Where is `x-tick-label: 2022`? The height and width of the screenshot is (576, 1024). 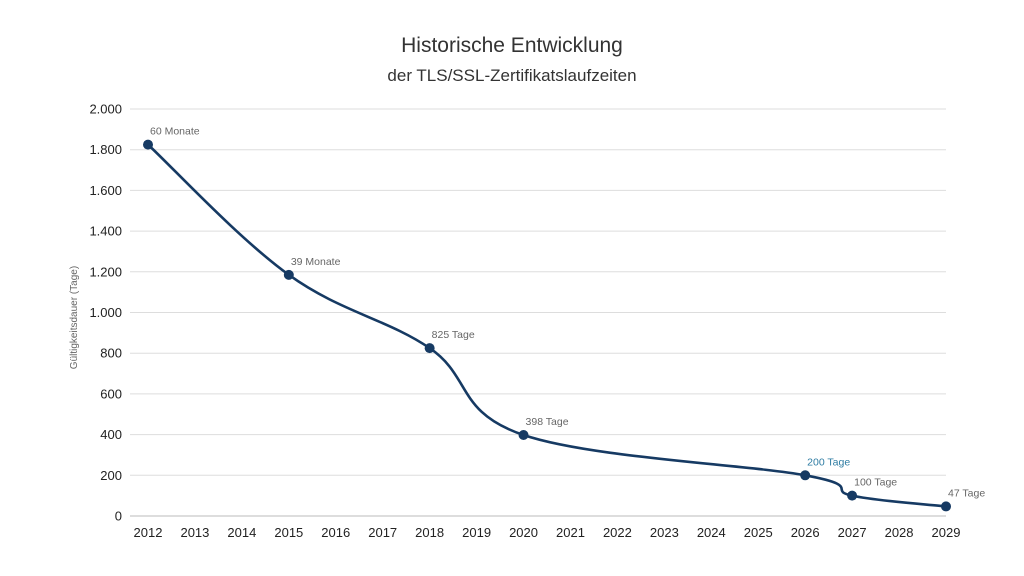 x-tick-label: 2022 is located at coordinates (617, 532).